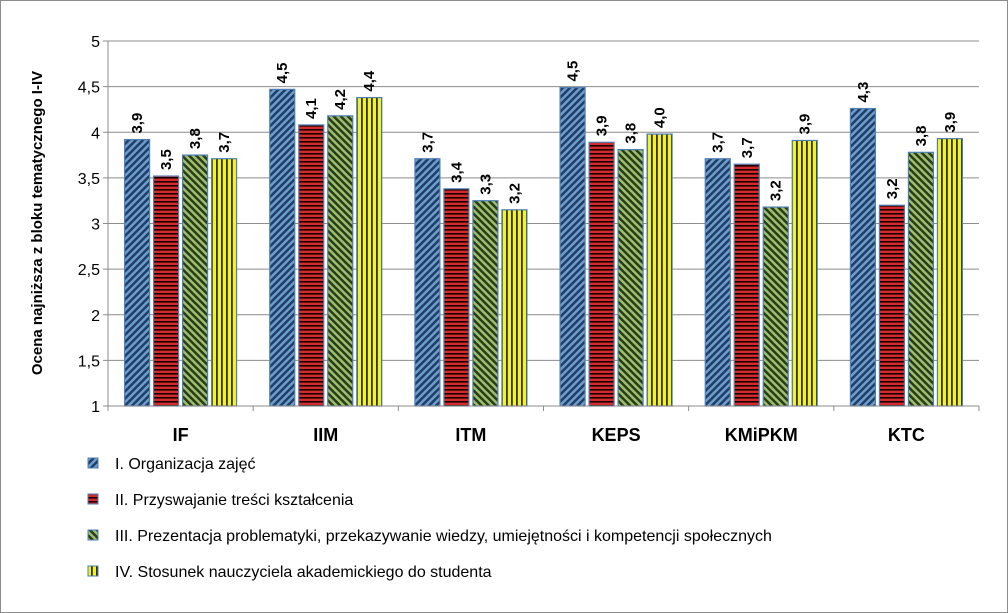  I want to click on y-tick-label: 3,5, so click(89, 179).